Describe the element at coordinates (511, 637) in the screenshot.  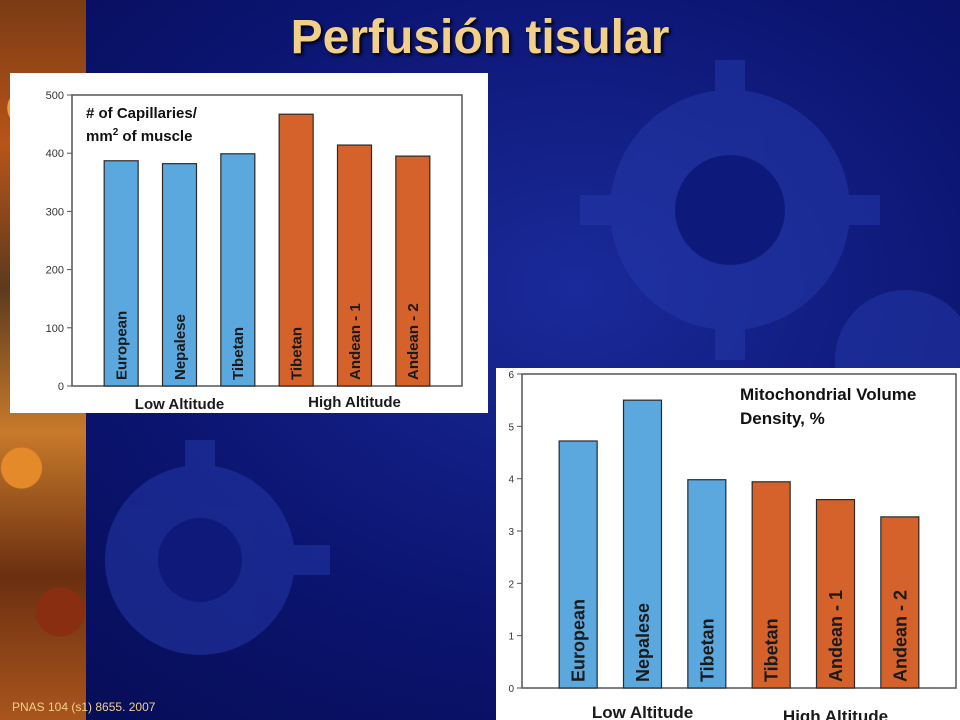
I see `y-tick-label: 1` at that location.